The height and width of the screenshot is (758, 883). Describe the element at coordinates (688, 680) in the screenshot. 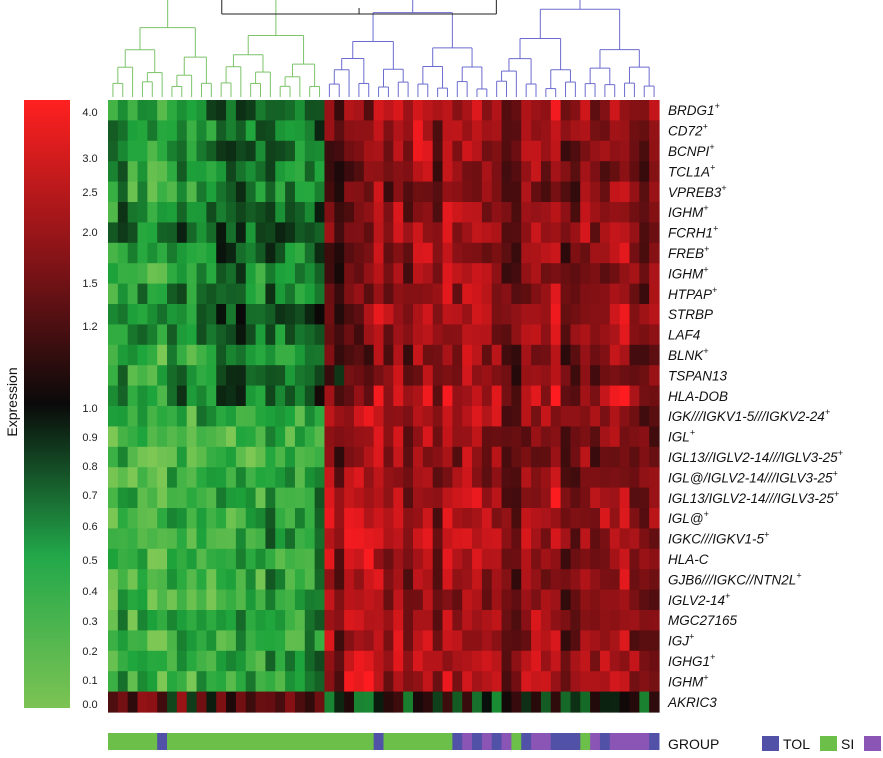

I see `gene-label: IGHM+` at that location.